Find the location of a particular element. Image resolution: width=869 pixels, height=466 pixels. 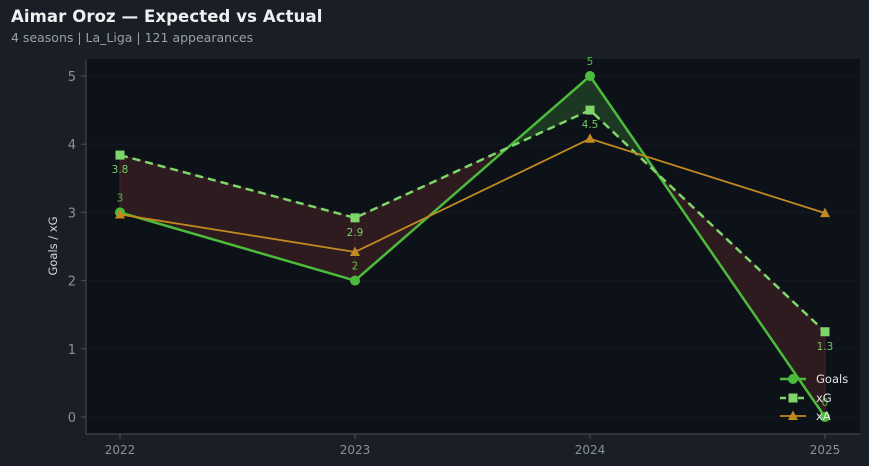

legend-label: Goals is located at coordinates (832, 379).